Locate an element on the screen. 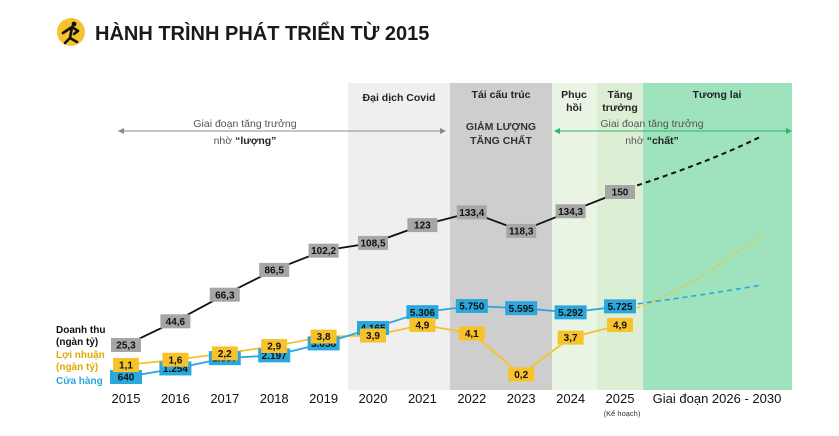  stores-label-2022: 5.750 is located at coordinates (471, 306).